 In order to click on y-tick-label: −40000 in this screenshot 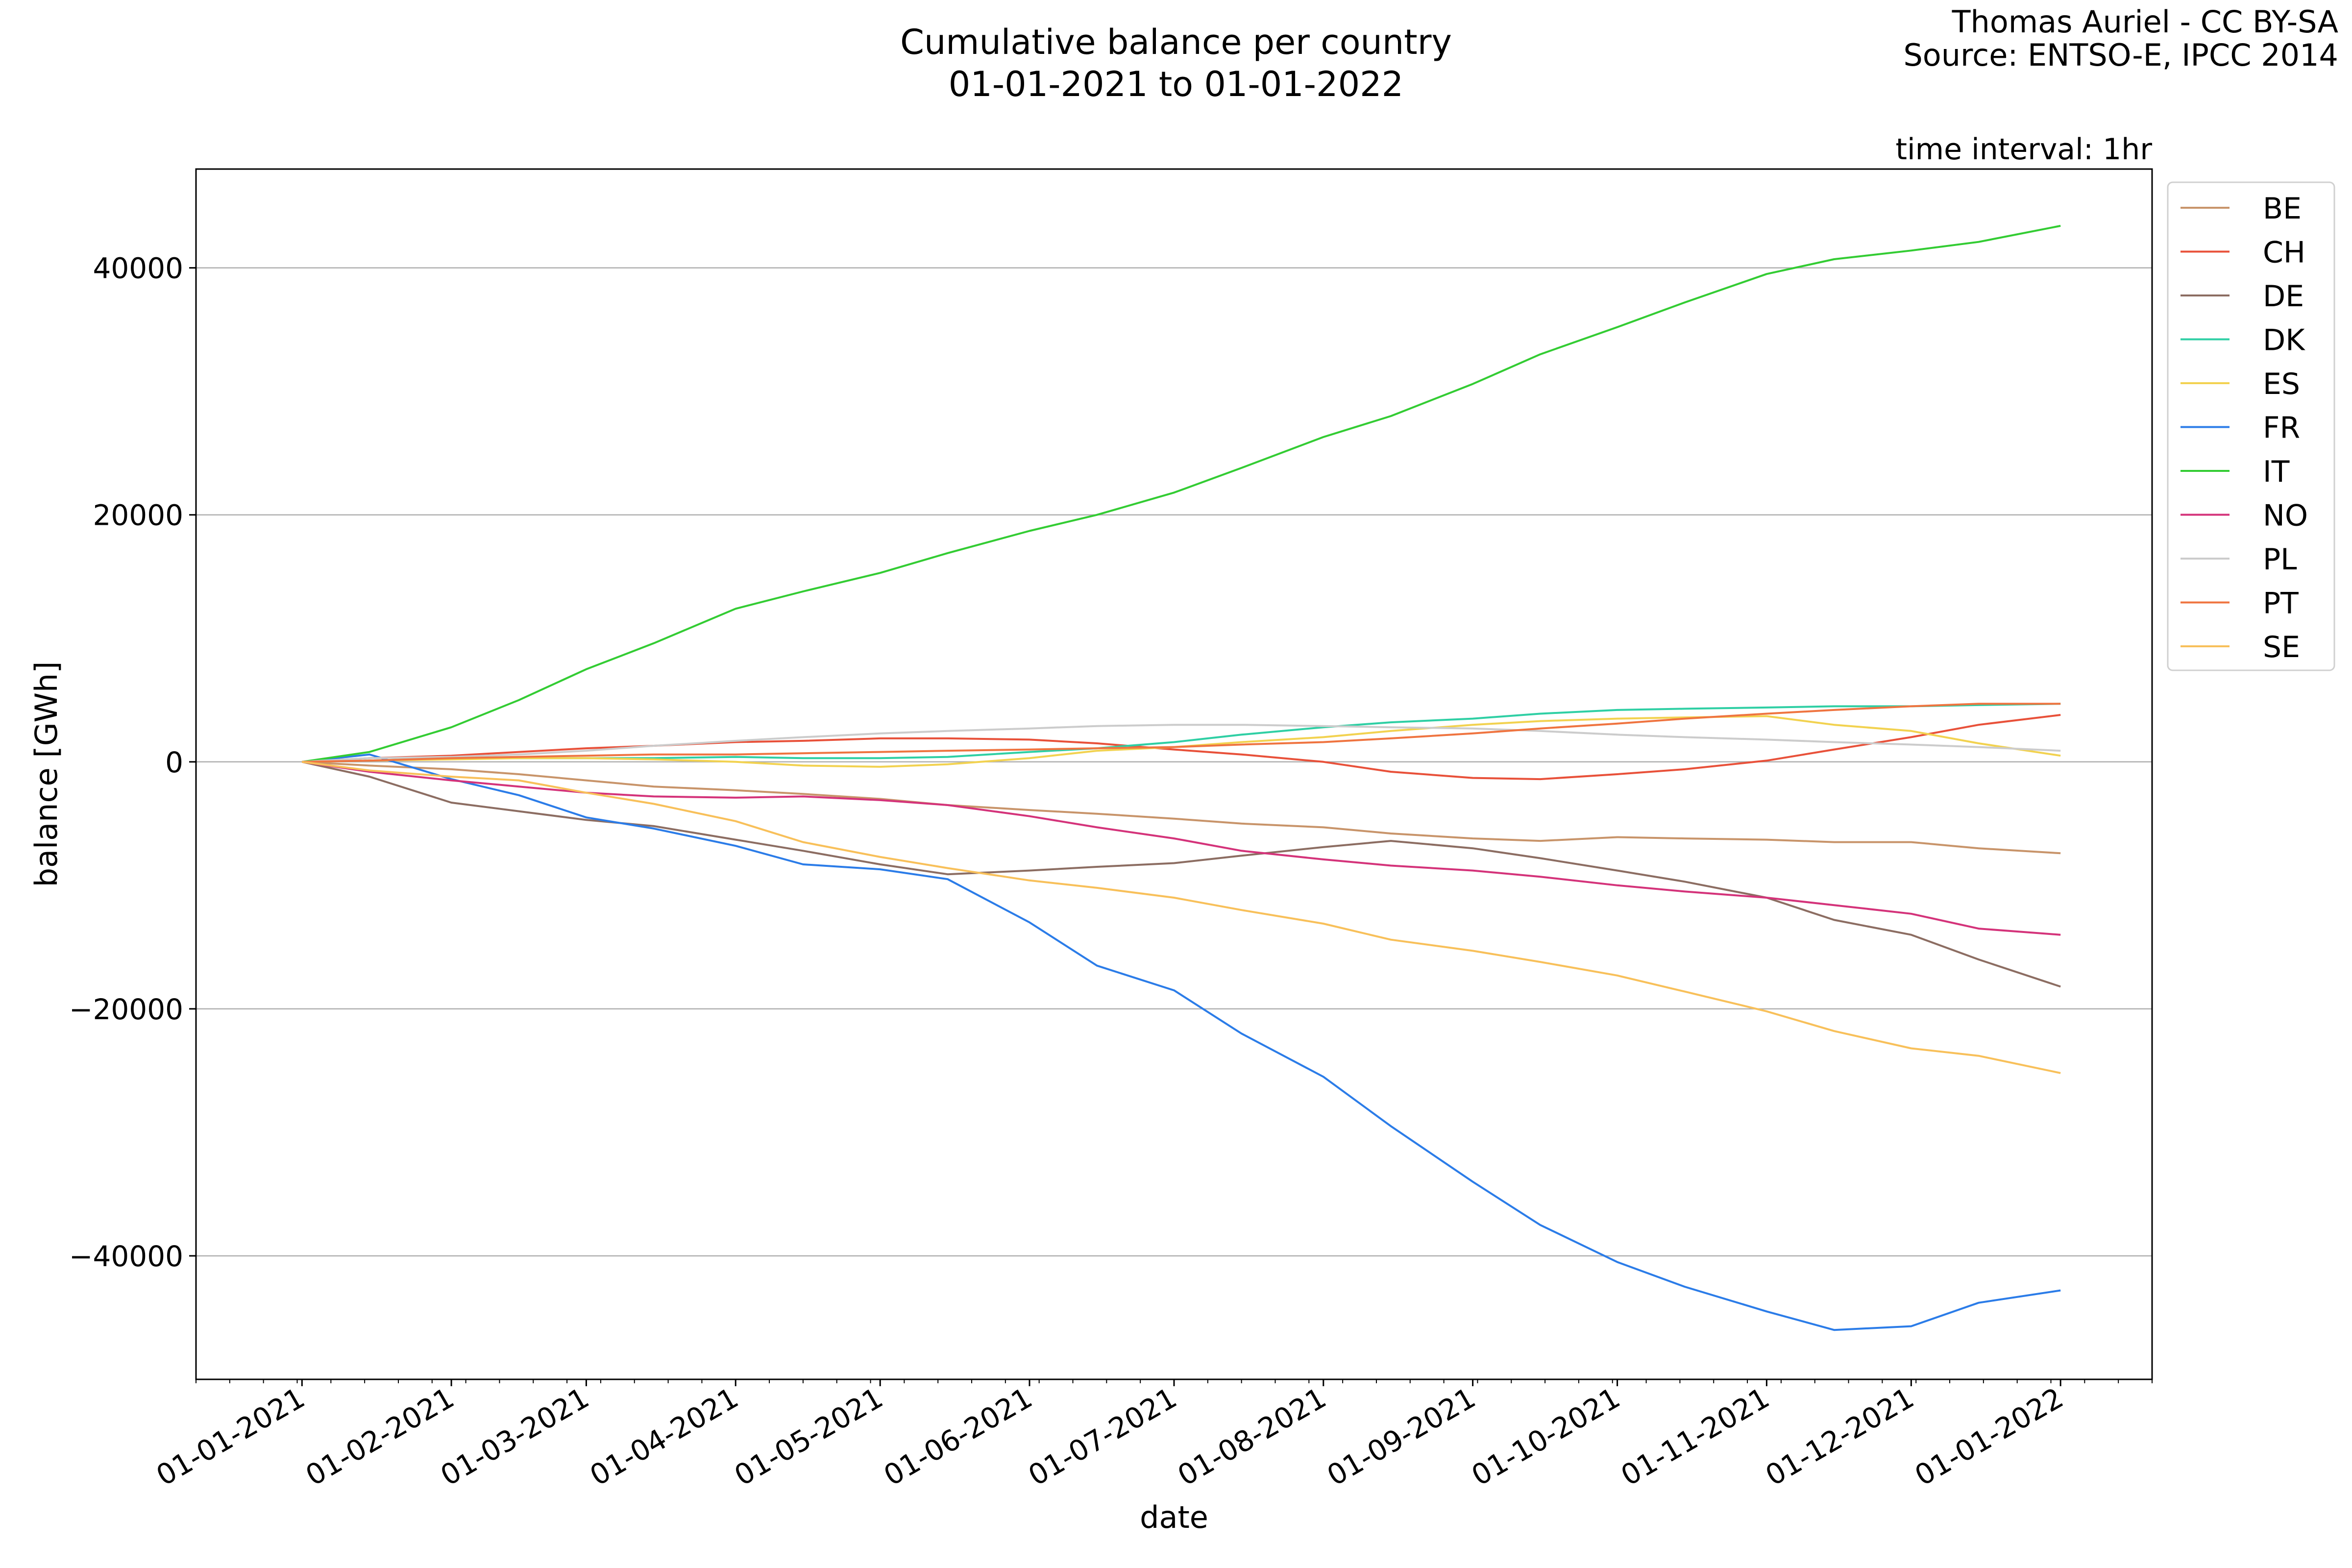, I will do `click(126, 1256)`.